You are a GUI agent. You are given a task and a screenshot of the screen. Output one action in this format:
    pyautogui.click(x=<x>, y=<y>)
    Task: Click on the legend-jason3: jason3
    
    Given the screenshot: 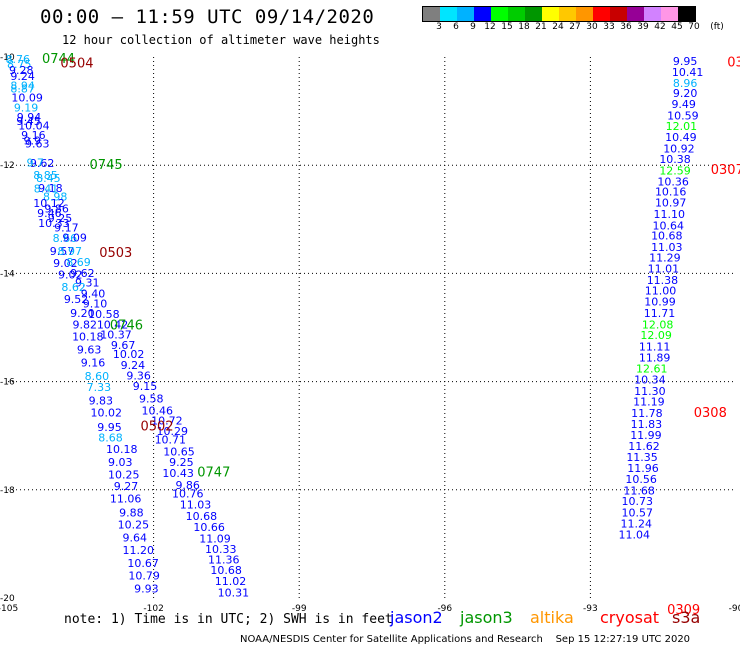 What is the action you would take?
    pyautogui.click(x=486, y=617)
    